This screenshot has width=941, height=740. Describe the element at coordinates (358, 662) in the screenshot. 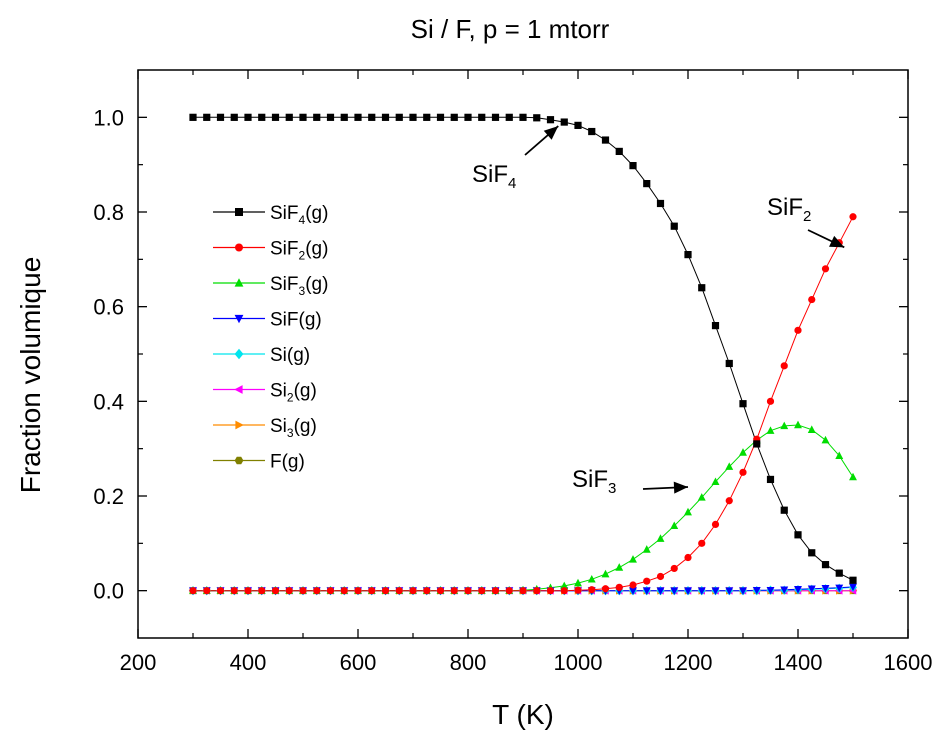

I see `x-tick-label: 600` at that location.